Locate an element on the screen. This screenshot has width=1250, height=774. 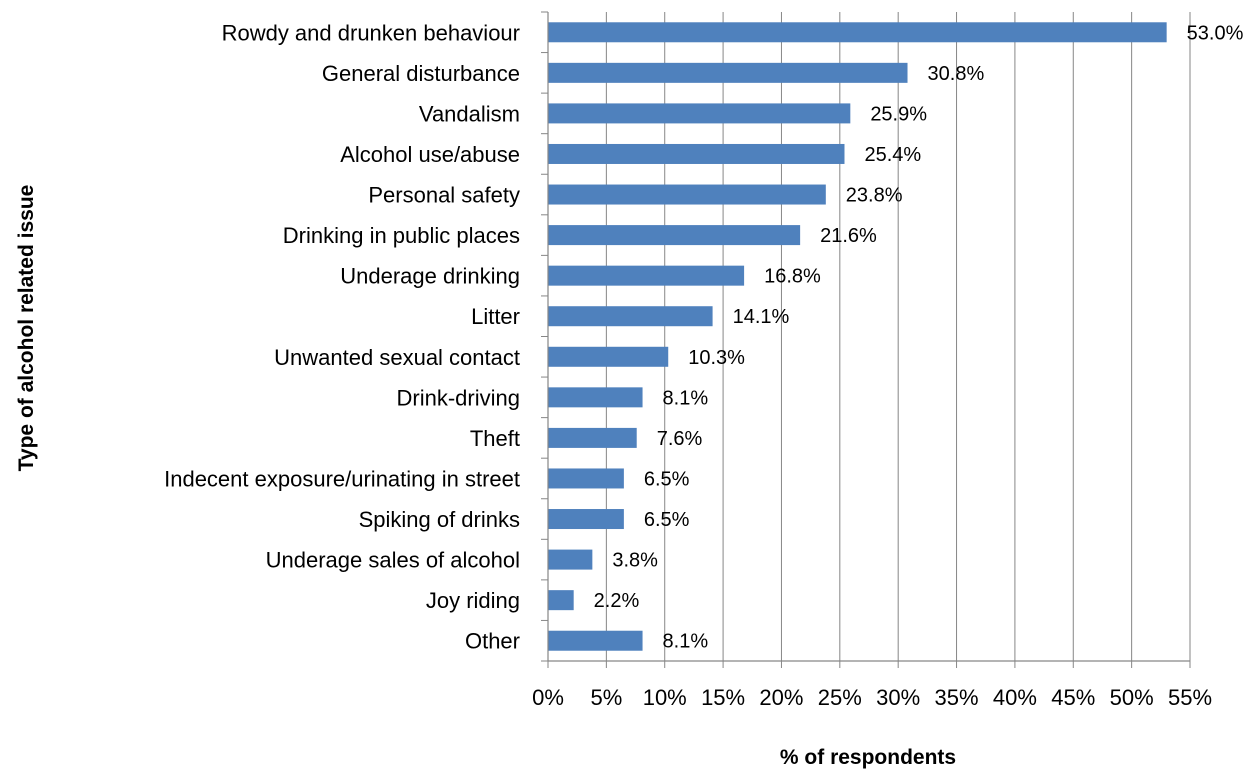
x-tick-label: 35% is located at coordinates (957, 697).